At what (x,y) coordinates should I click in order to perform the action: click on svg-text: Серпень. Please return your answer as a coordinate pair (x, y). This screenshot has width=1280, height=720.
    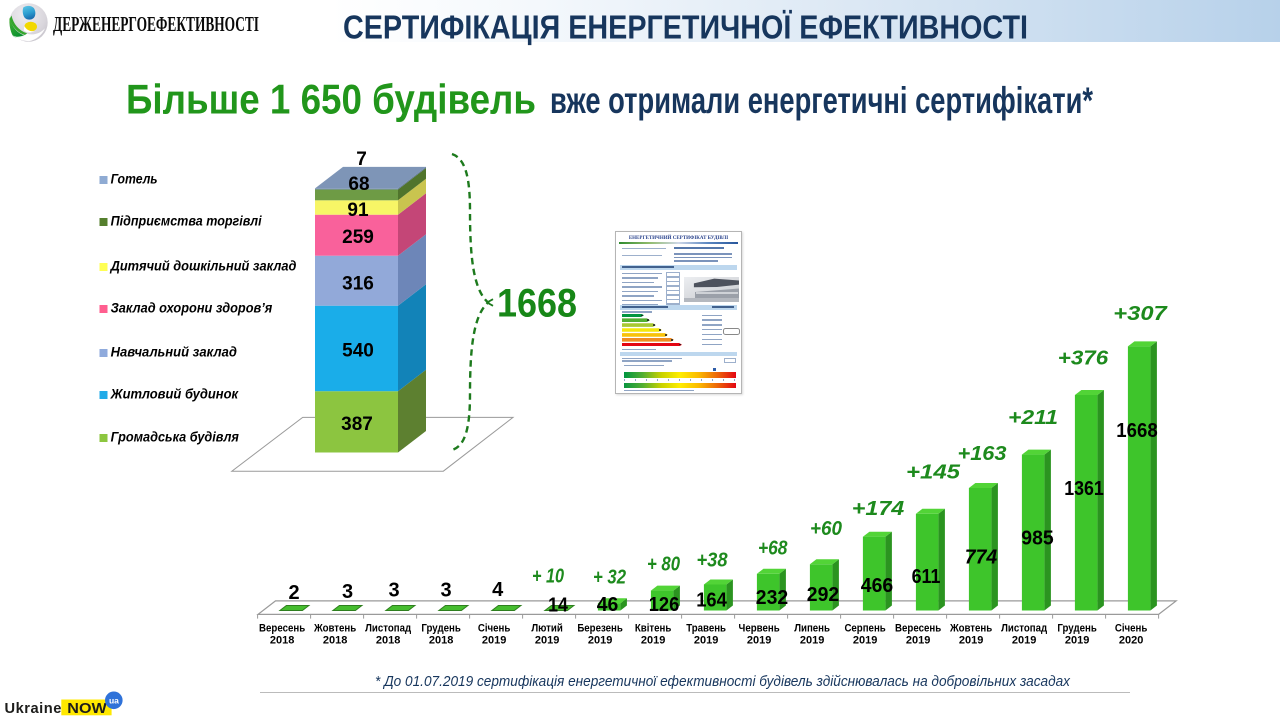
    Looking at the image, I should click on (865, 629).